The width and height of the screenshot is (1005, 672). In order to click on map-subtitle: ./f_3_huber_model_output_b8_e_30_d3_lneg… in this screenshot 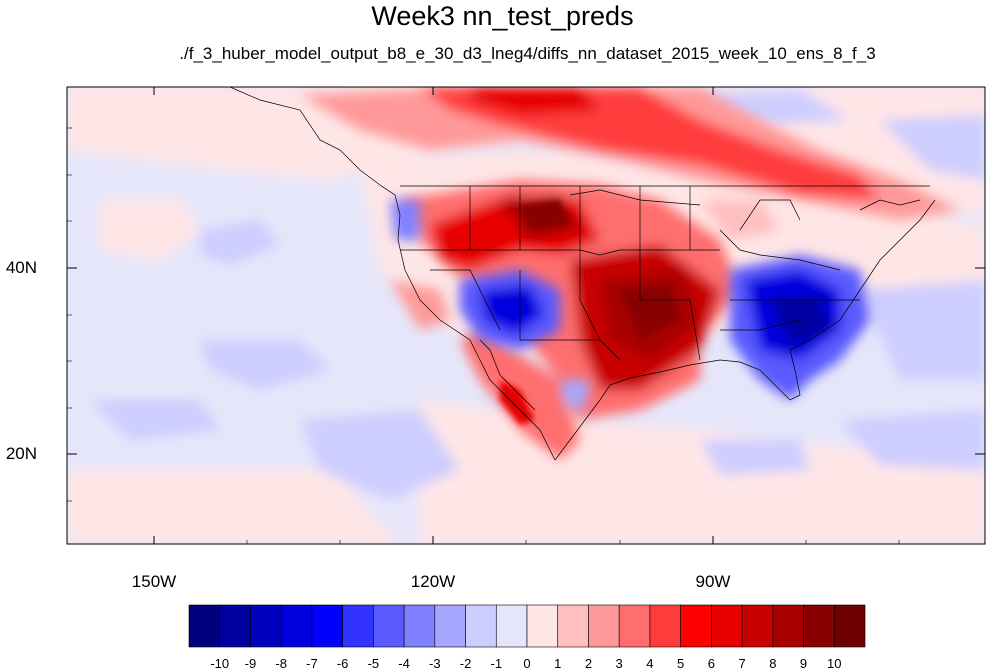, I will do `click(527, 53)`.